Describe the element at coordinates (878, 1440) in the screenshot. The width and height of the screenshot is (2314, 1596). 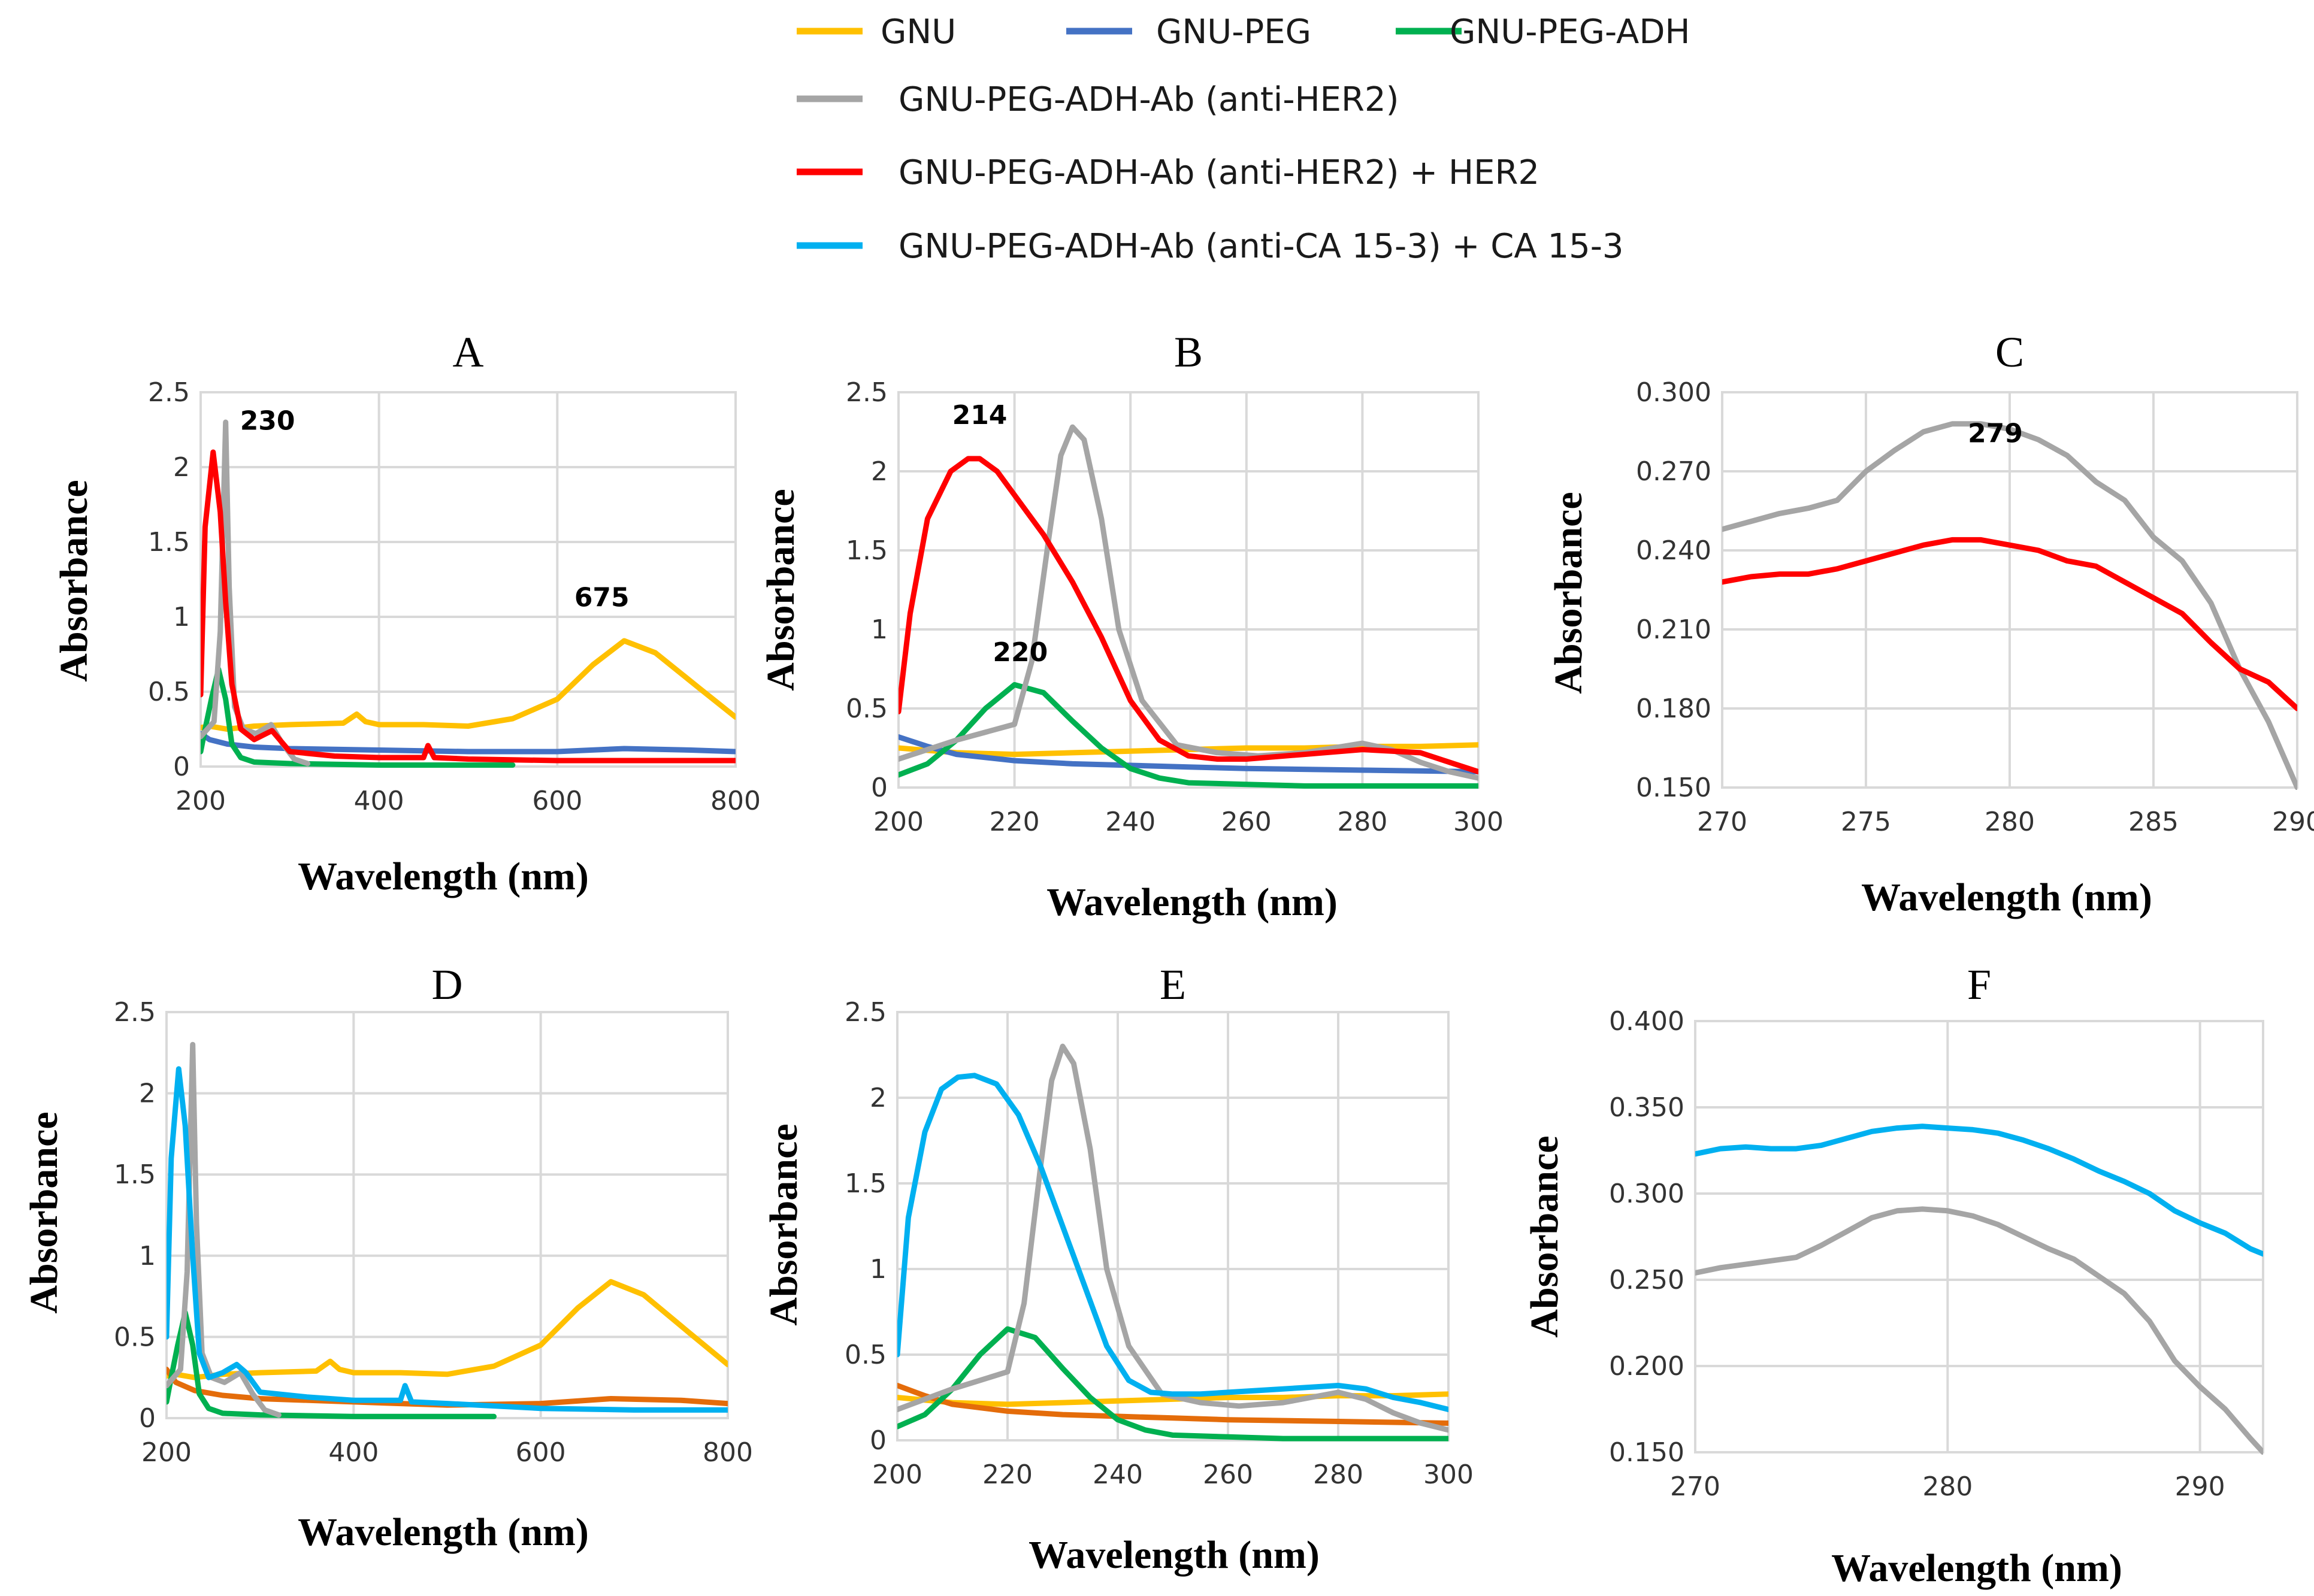
I see `panel-e-ytick: 0` at that location.